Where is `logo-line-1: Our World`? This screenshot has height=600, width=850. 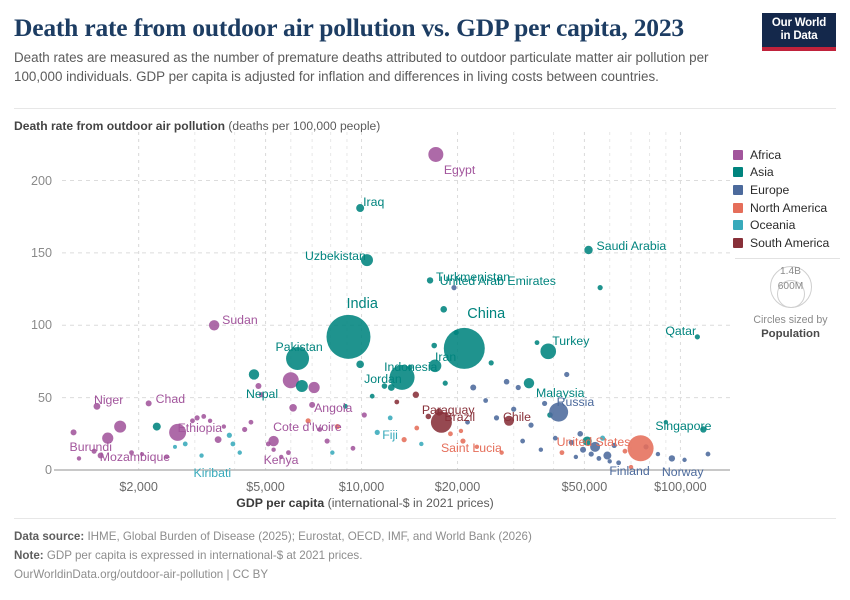
logo-line-1: Our World is located at coordinates (799, 23).